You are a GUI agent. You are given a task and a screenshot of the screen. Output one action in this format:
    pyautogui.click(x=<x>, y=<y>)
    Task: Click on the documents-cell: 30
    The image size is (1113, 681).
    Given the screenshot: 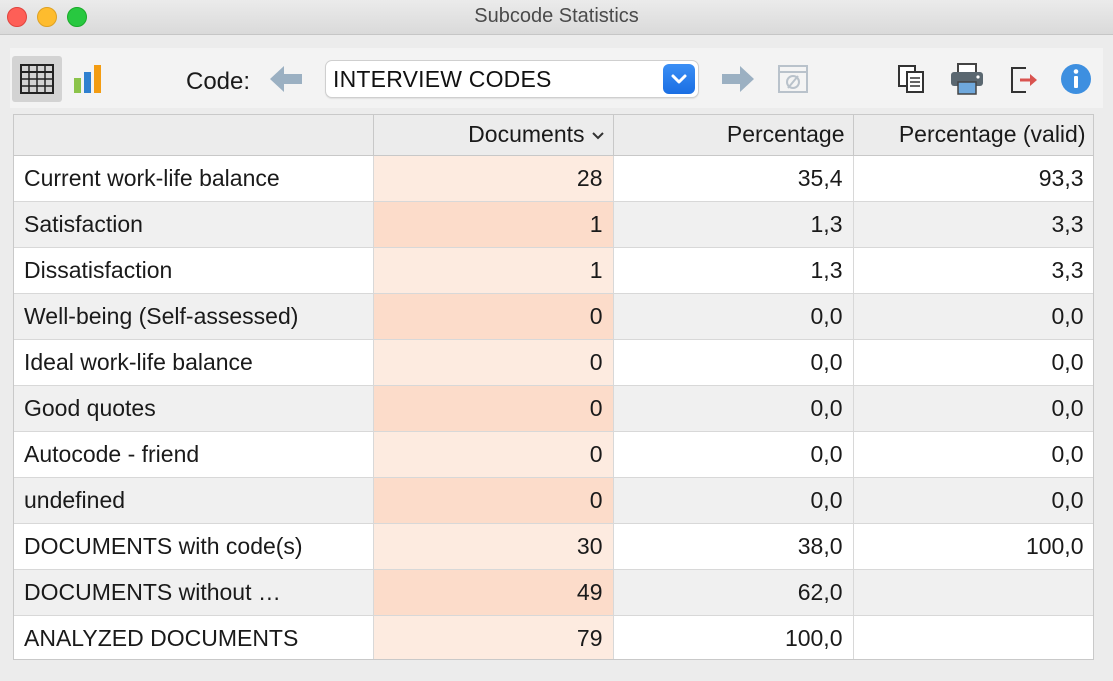 What is the action you would take?
    pyautogui.click(x=493, y=546)
    